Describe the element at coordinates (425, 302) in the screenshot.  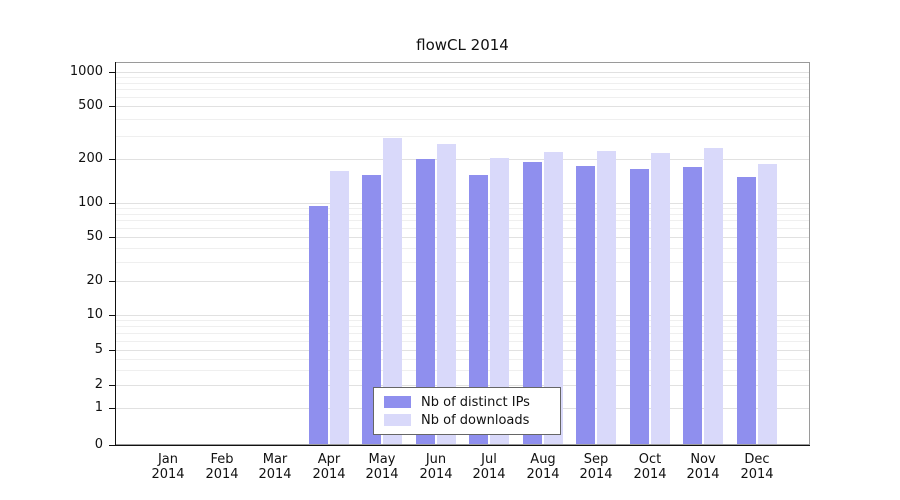
I see `bar-distinct-ips-jun` at that location.